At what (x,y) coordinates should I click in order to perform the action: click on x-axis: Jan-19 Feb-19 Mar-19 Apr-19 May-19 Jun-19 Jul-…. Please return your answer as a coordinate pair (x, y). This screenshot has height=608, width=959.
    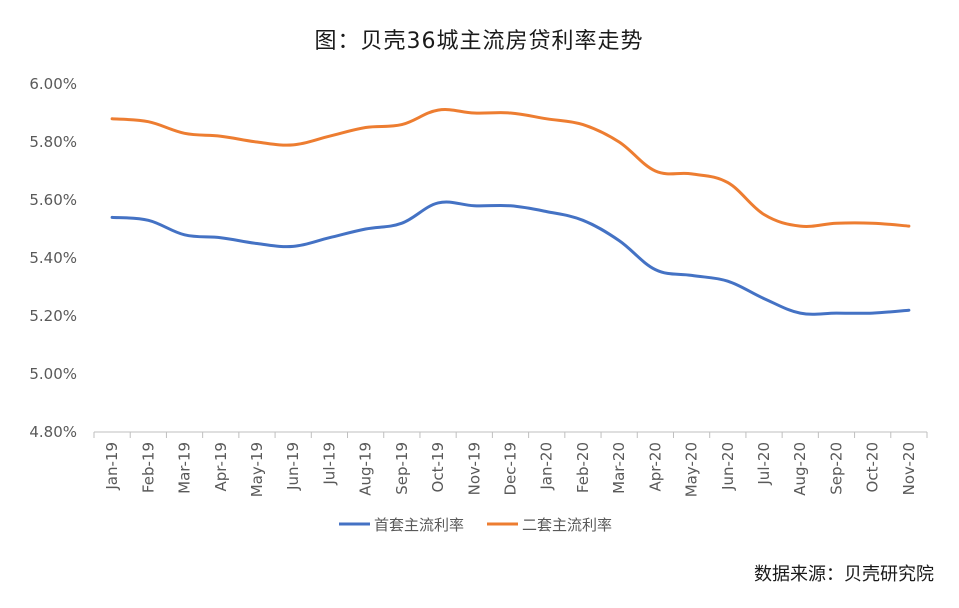
    Looking at the image, I should click on (510, 464).